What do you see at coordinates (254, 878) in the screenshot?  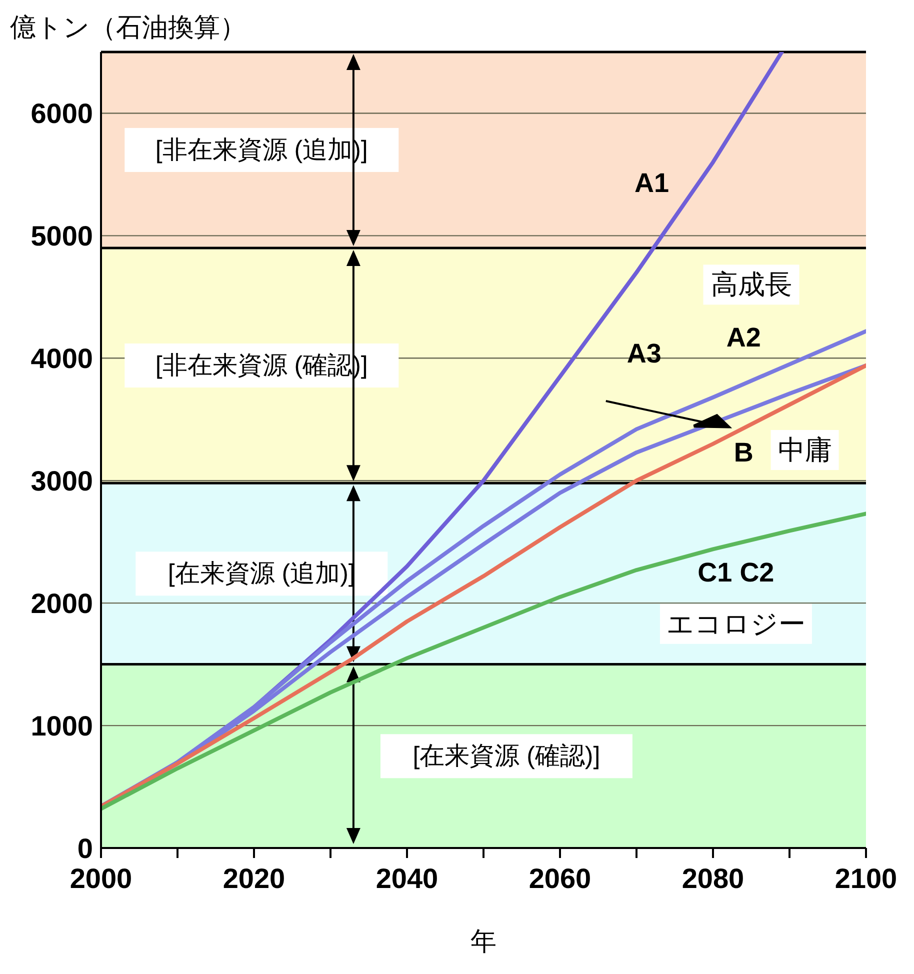 I see `x-tick-label: 2020` at bounding box center [254, 878].